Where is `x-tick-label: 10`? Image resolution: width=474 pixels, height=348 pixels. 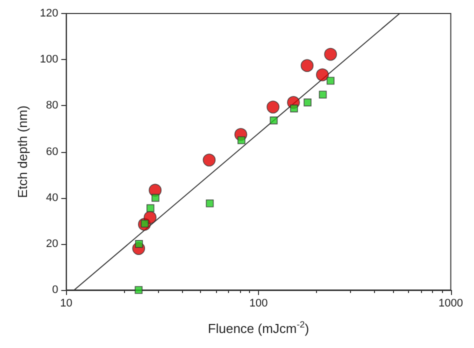
x-tick-label: 10 is located at coordinates (66, 304).